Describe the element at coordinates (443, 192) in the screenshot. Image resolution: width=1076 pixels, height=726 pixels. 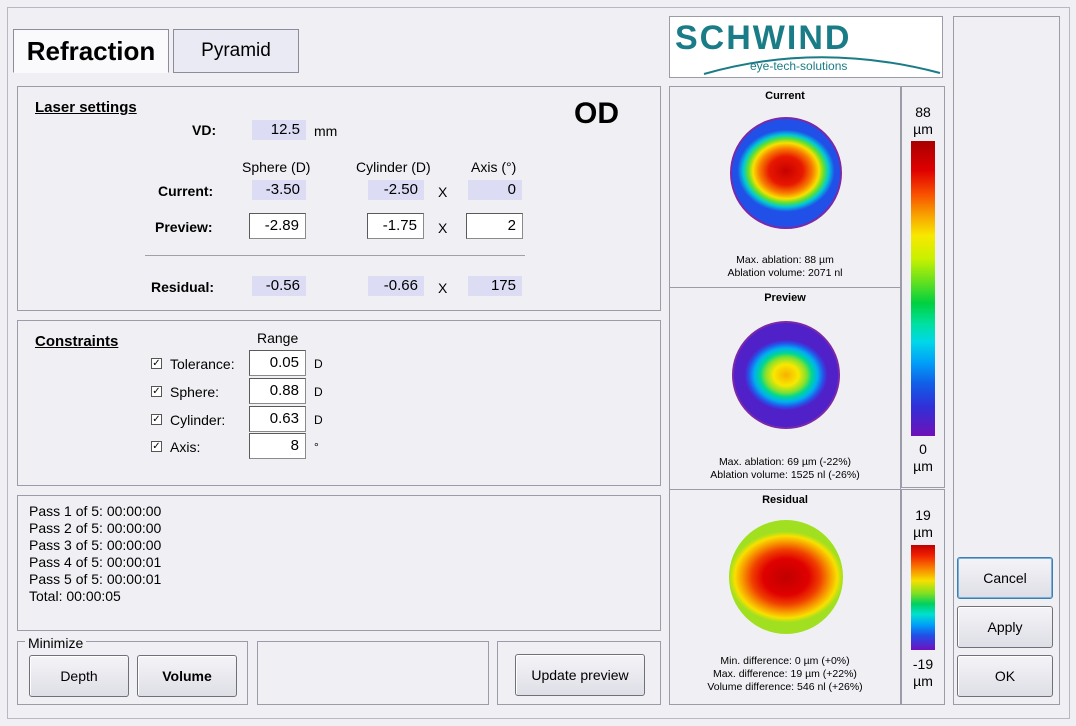
I see `current-x: X` at that location.